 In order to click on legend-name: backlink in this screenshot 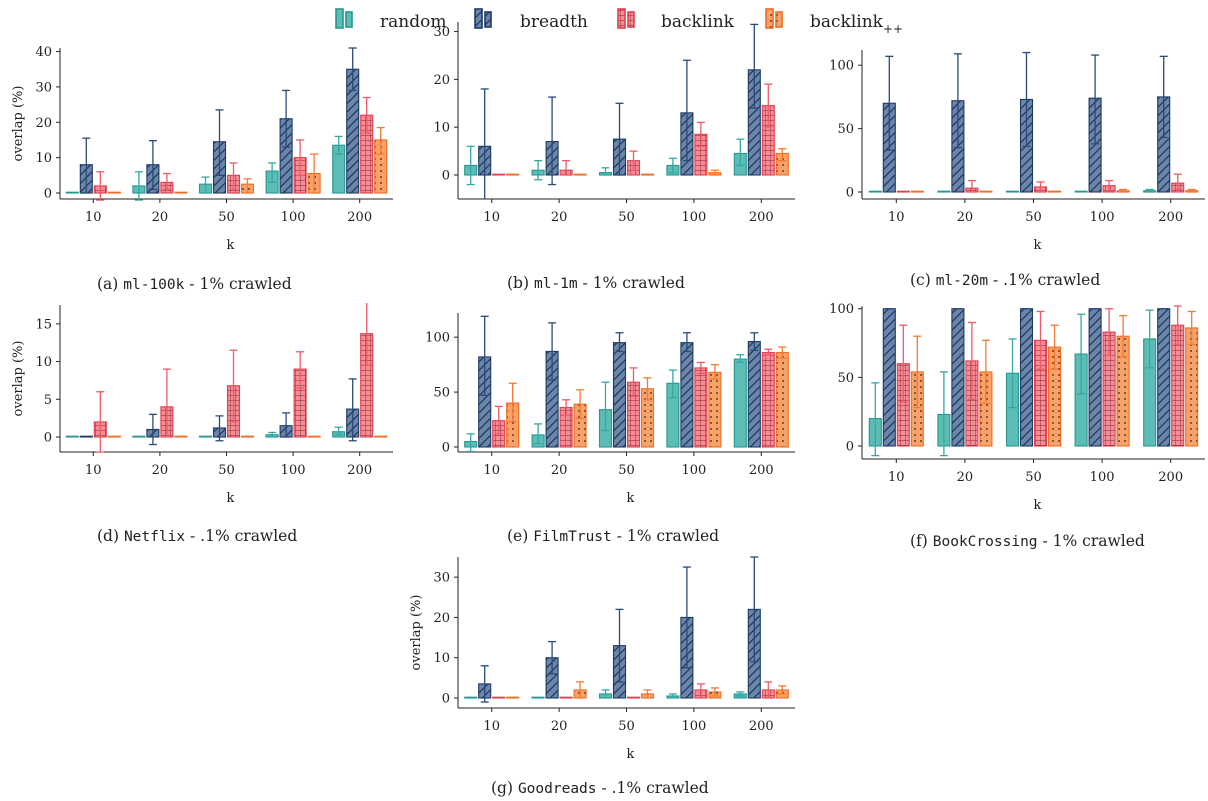, I will do `click(698, 22)`.